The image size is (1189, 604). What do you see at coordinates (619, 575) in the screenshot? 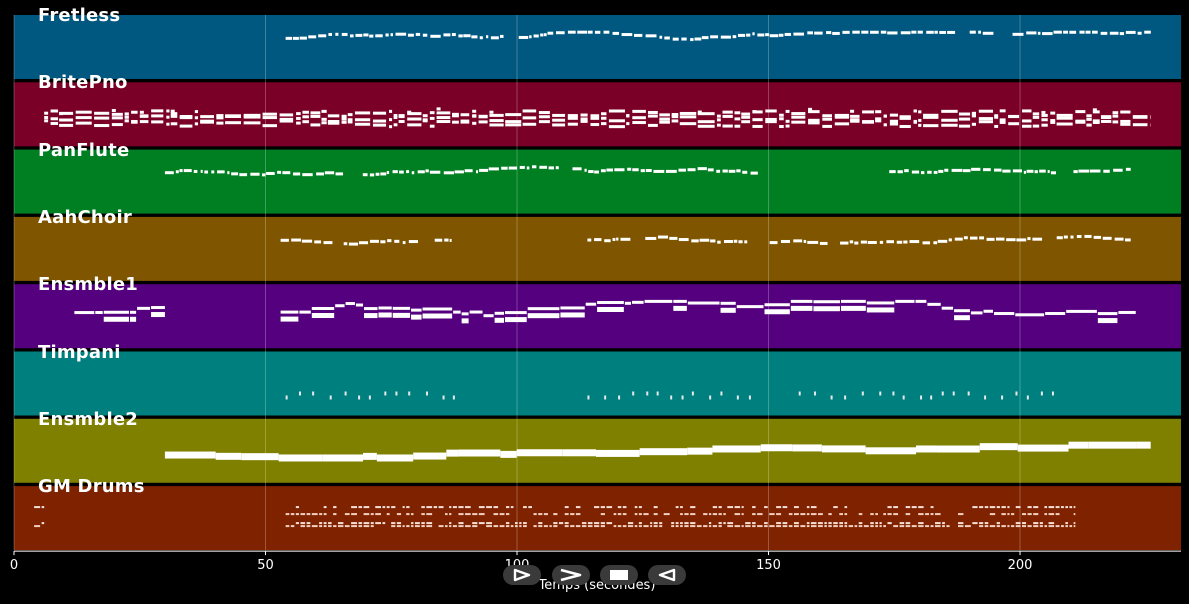
I see `stop-button` at bounding box center [619, 575].